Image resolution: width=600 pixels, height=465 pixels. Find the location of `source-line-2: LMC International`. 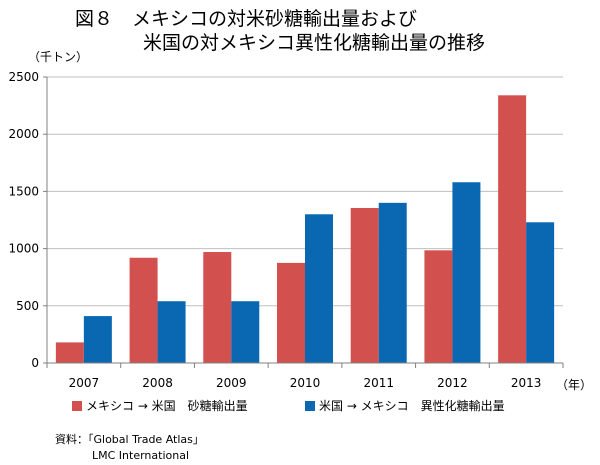

source-line-2: LMC International is located at coordinates (141, 455).